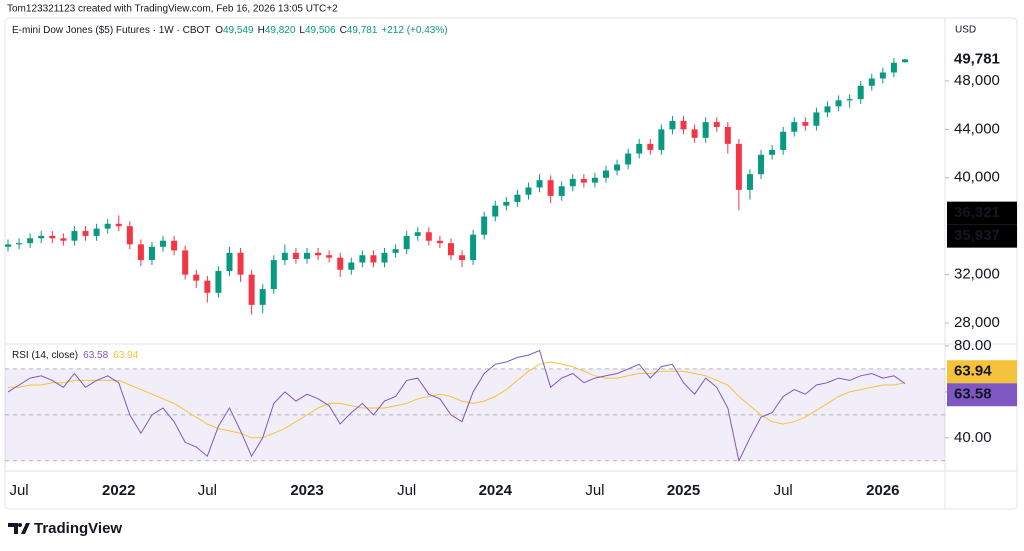 This screenshot has width=1024, height=551. What do you see at coordinates (977, 177) in the screenshot?
I see `y-tick-label: 40,000` at bounding box center [977, 177].